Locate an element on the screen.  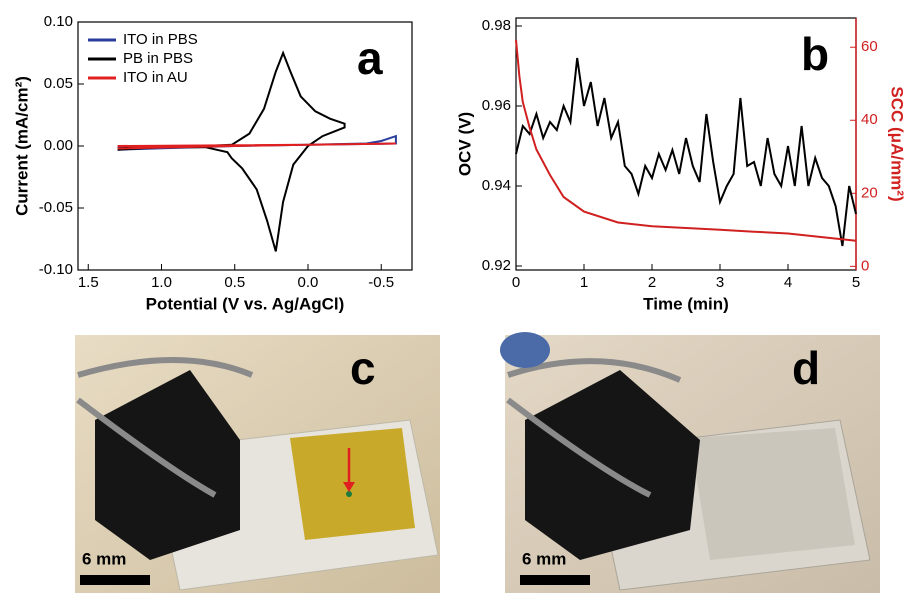
y2-tick-label: 40 is located at coordinates (869, 119).